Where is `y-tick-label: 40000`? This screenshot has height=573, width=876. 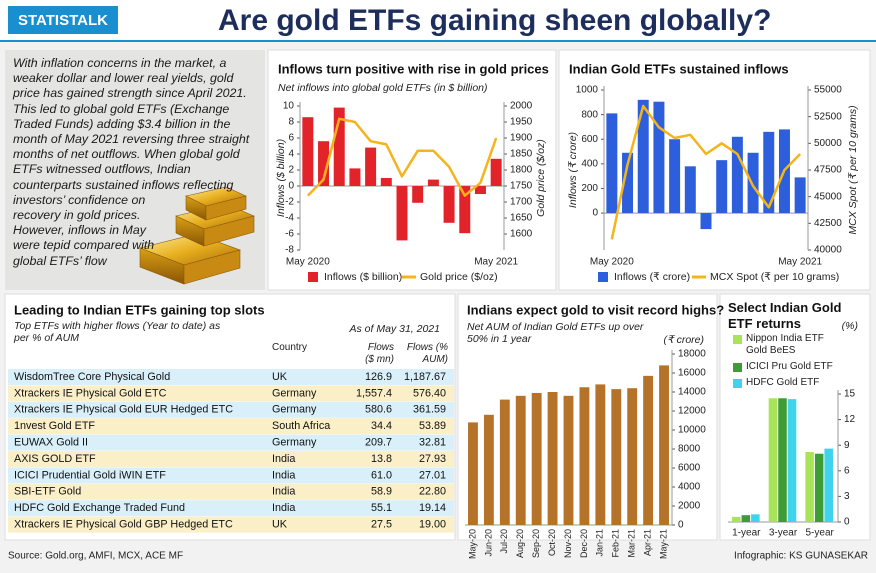 y-tick-label: 40000 is located at coordinates (828, 250).